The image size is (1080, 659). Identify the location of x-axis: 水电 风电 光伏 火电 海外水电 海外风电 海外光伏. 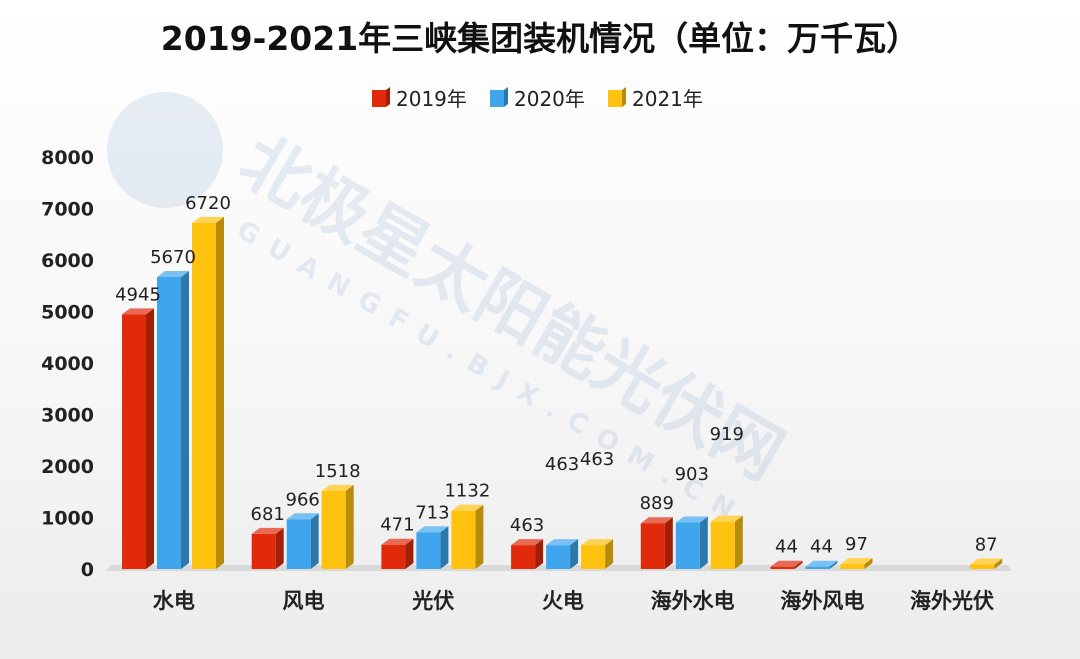
(573, 601).